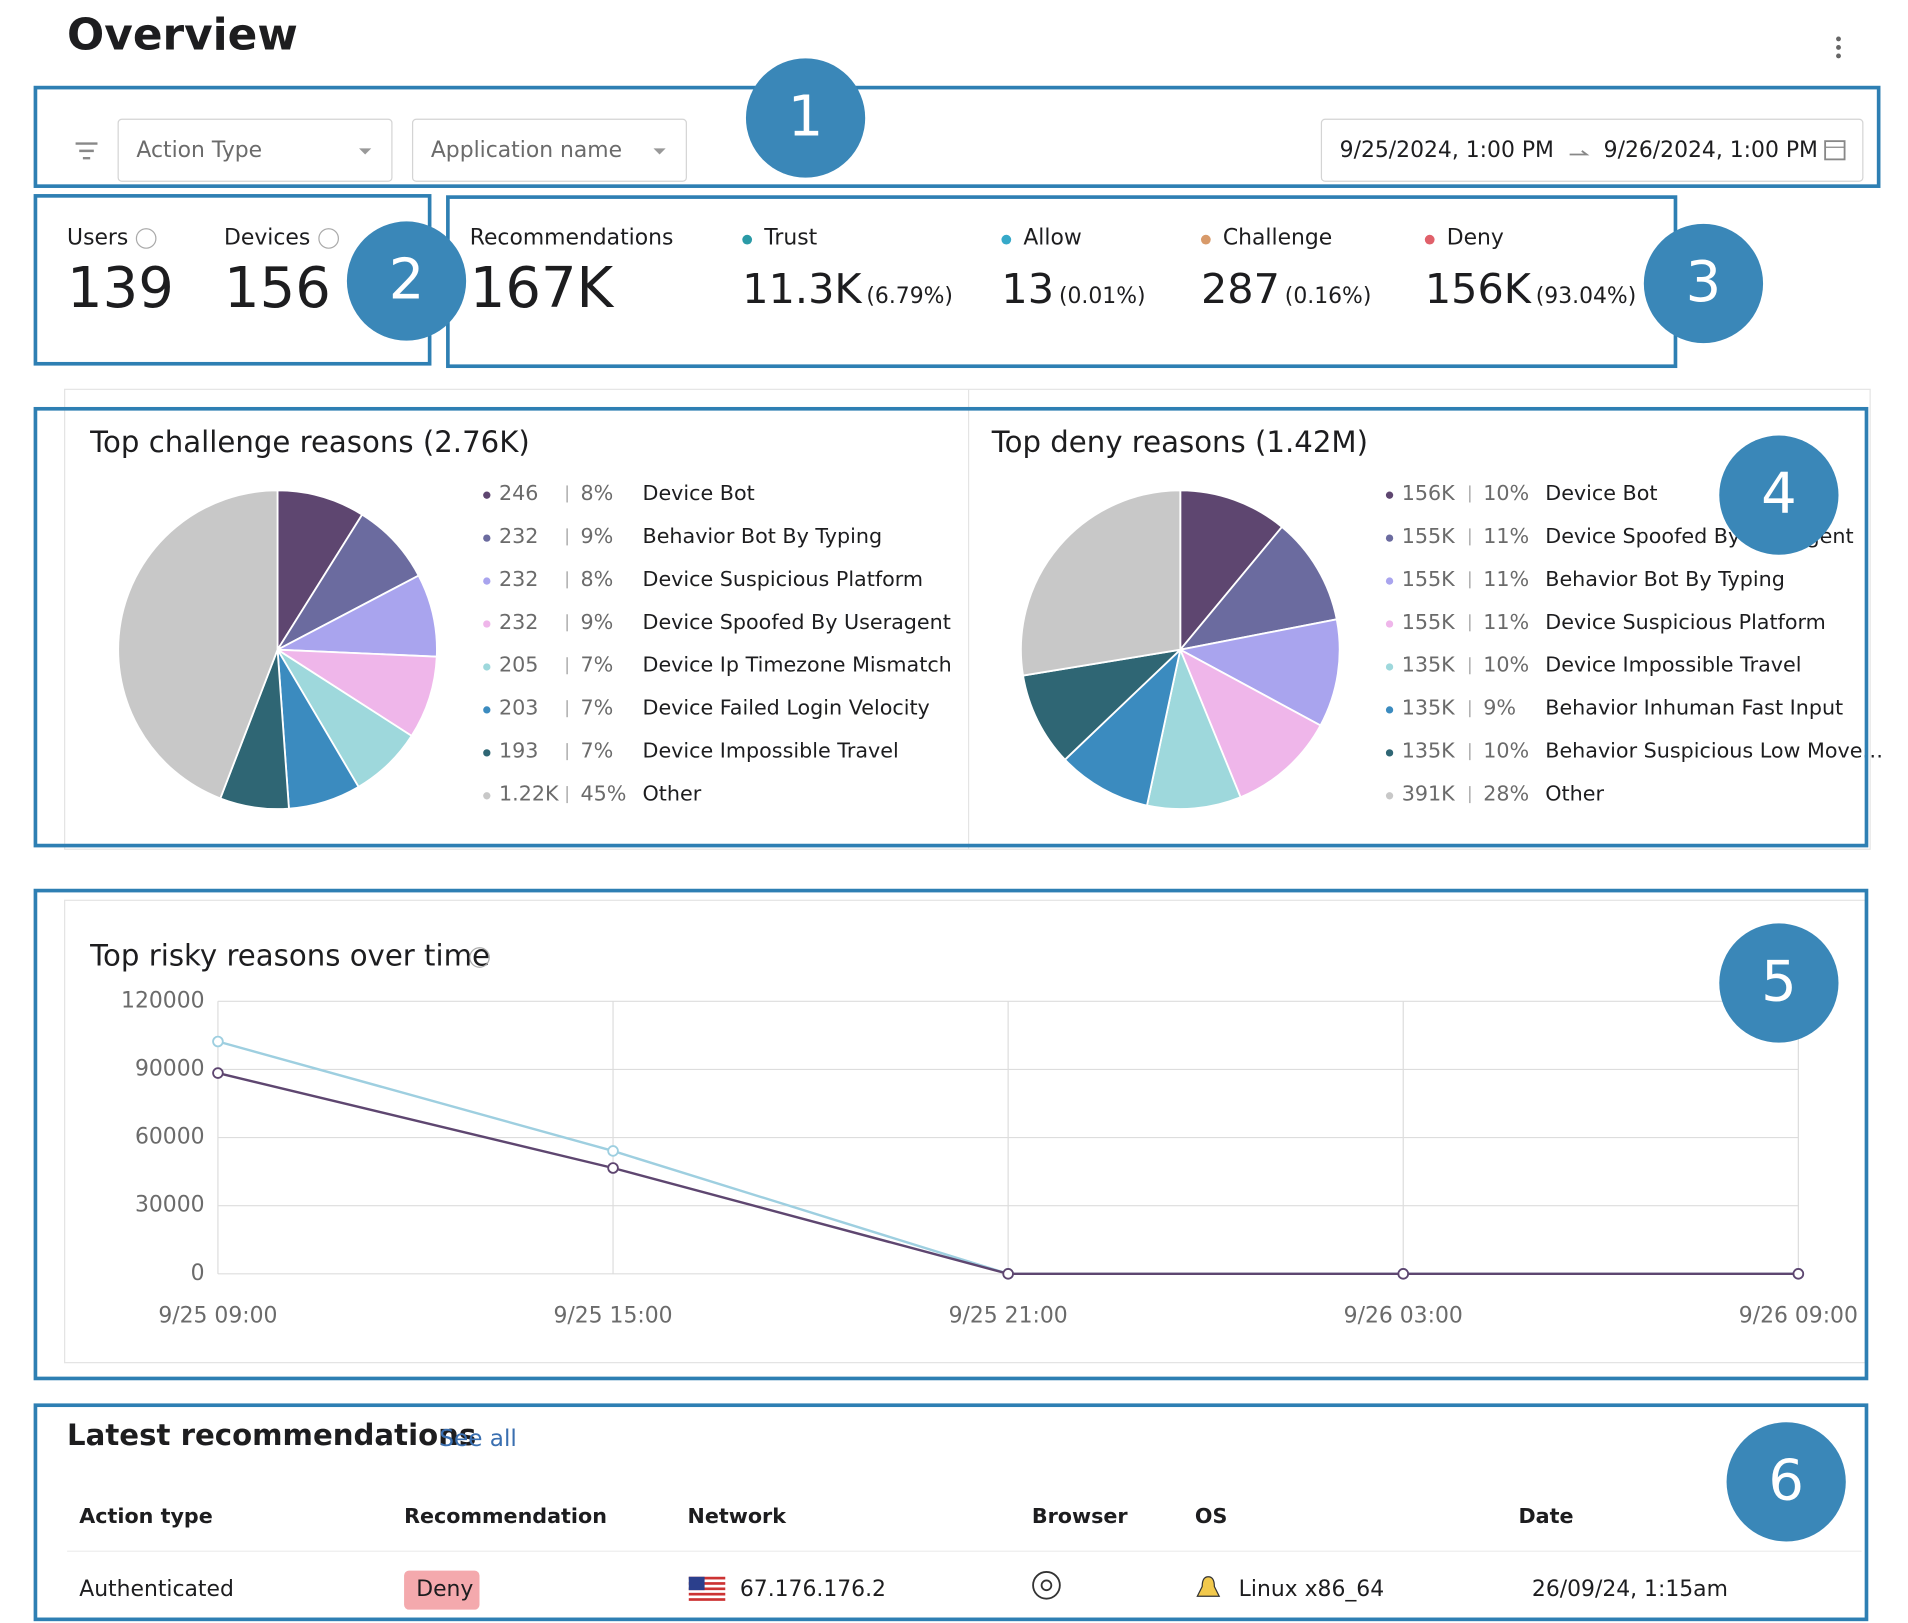 Image resolution: width=1908 pixels, height=1623 pixels. What do you see at coordinates (1240, 289) in the screenshot?
I see `stat-value: 287` at bounding box center [1240, 289].